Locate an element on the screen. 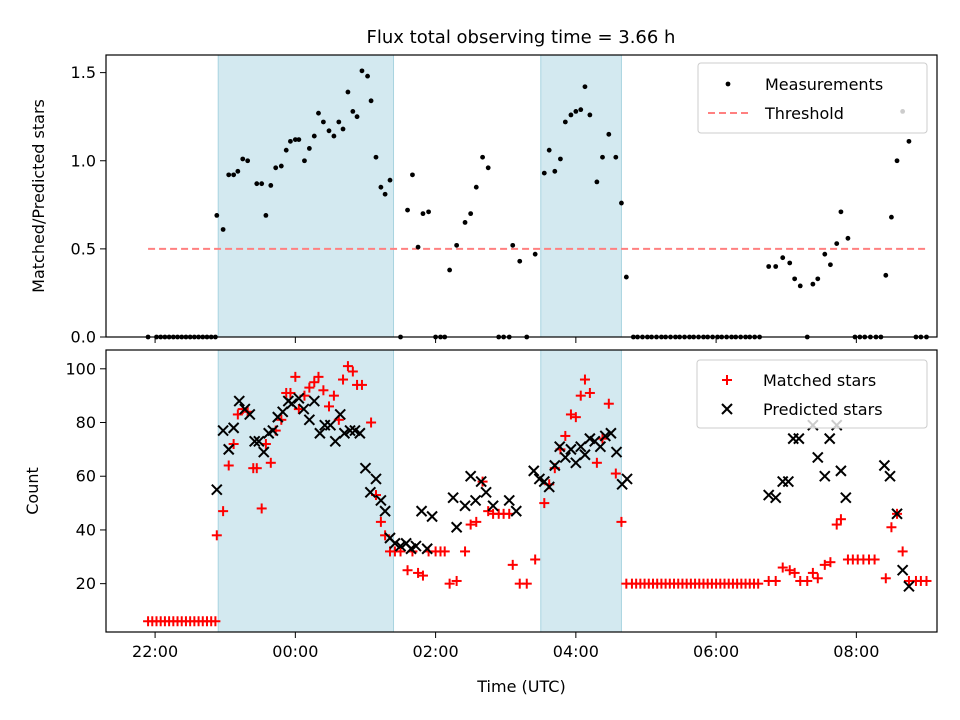 The image size is (960, 720). bottom-x-tick-label: 04:00 is located at coordinates (576, 651).